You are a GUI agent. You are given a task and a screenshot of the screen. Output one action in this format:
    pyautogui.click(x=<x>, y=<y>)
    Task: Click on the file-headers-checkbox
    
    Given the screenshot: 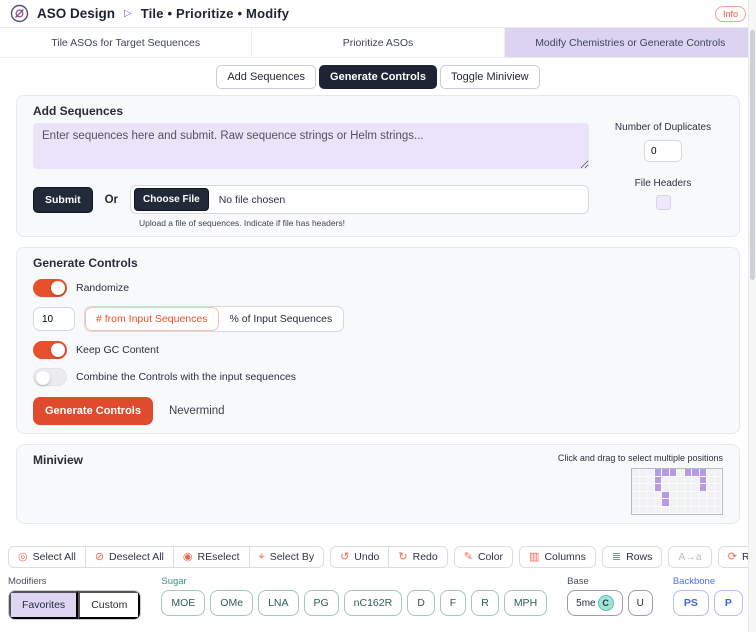 What is the action you would take?
    pyautogui.click(x=663, y=202)
    